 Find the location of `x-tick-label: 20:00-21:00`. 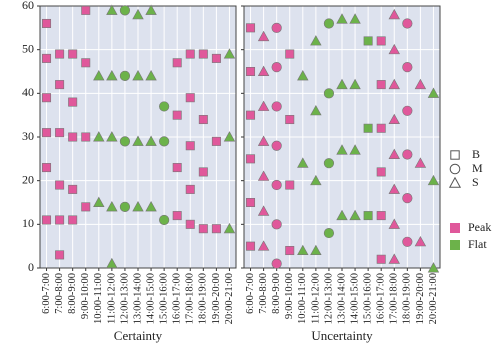

x-tick-label: 20:00-21:00 is located at coordinates (229, 298).